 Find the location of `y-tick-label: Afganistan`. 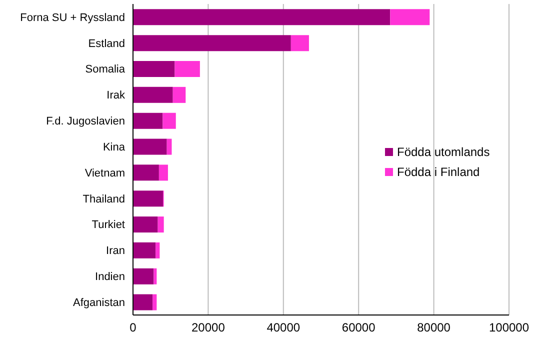

y-tick-label: Afganistan is located at coordinates (99, 302).